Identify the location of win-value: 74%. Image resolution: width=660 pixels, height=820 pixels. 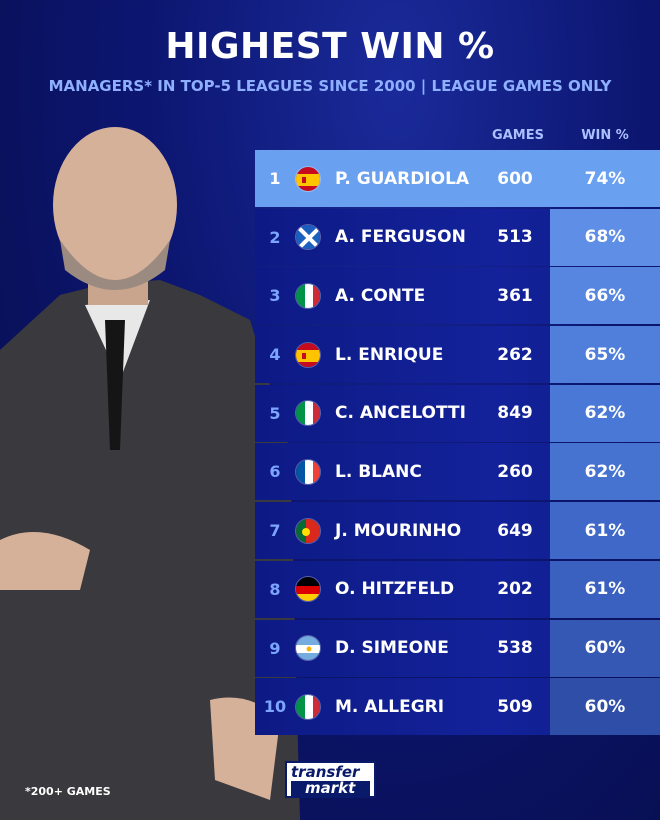
(605, 178).